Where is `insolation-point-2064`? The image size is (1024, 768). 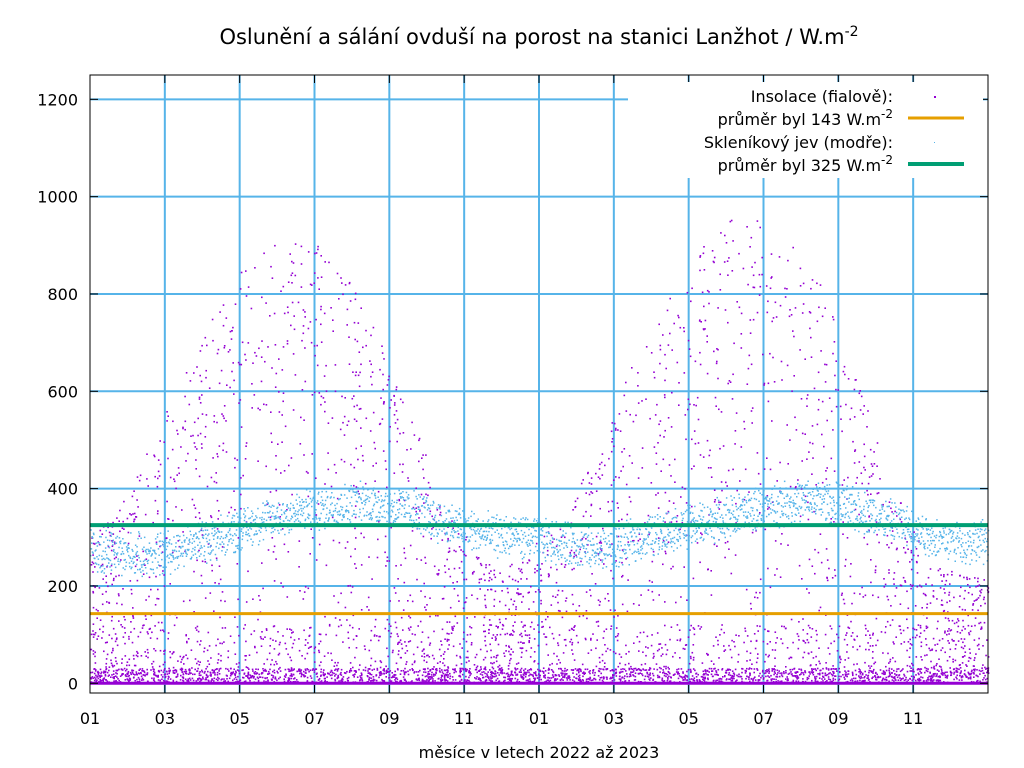 insolation-point-2064 is located at coordinates (456, 671).